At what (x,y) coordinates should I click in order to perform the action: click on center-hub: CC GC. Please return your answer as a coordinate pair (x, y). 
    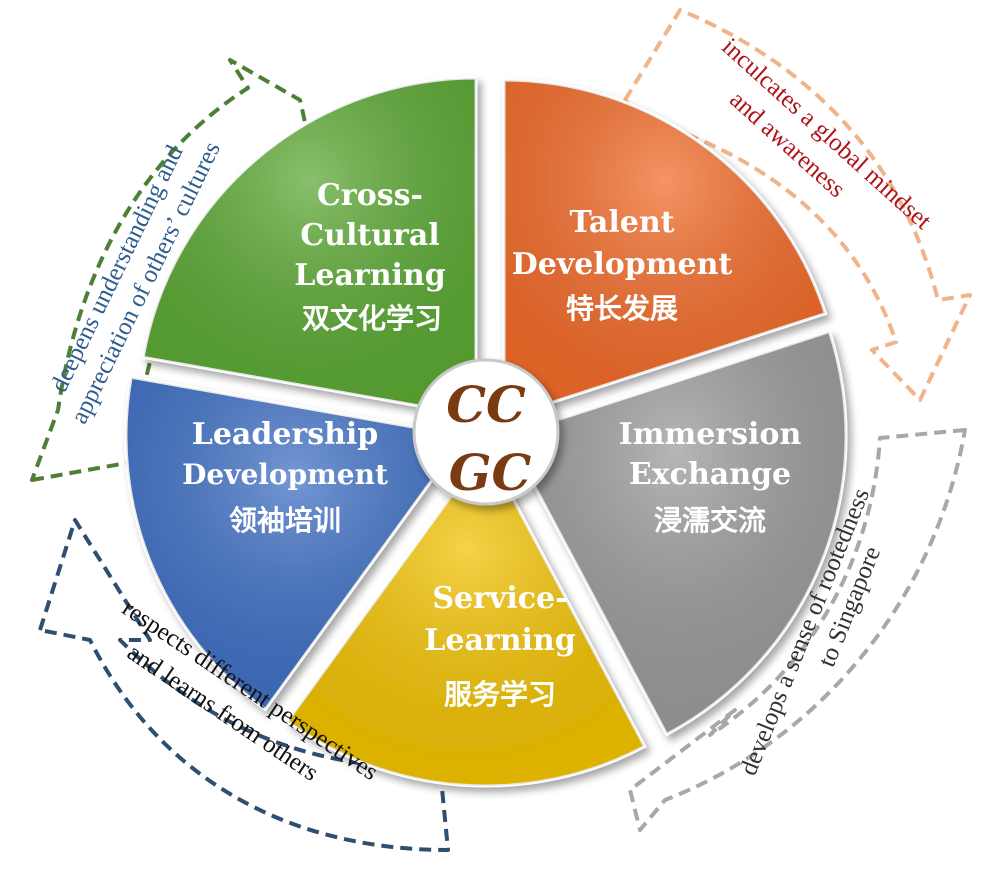
    Looking at the image, I should click on (486, 432).